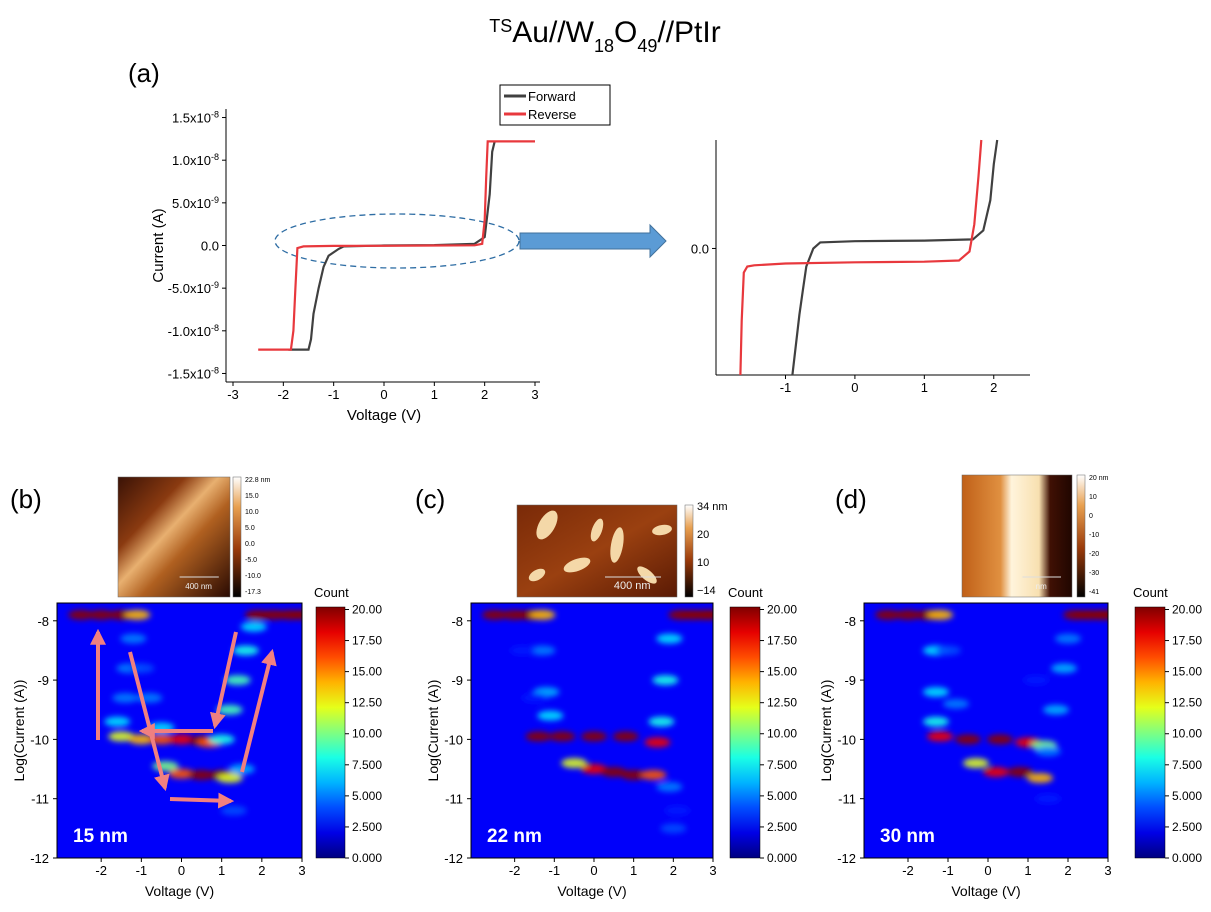 This screenshot has width=1211, height=912. I want to click on thickness-label: 15 nm, so click(100, 836).